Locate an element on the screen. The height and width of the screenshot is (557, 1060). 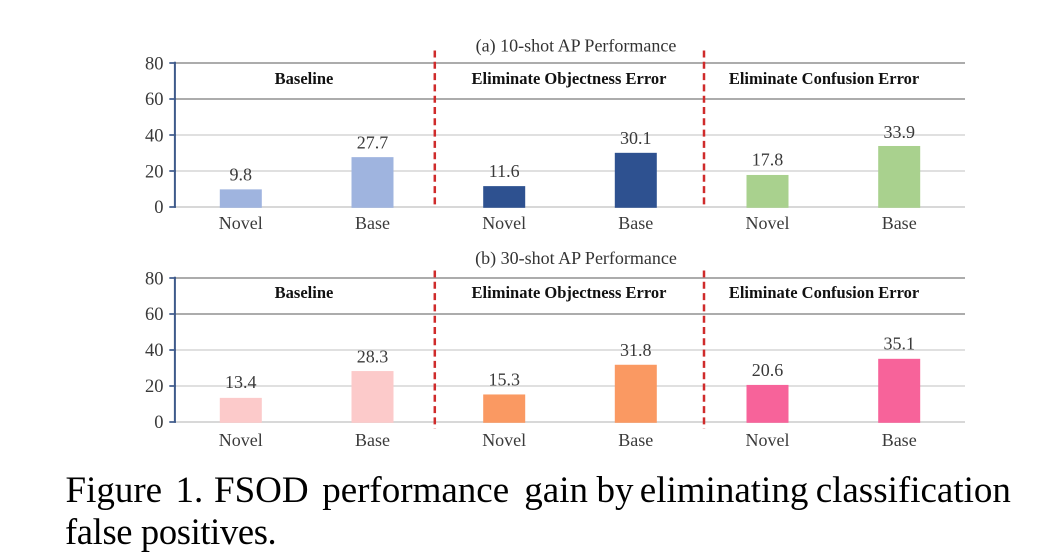
svg-text: (b) 30-shot AP Performance is located at coordinates (576, 258).